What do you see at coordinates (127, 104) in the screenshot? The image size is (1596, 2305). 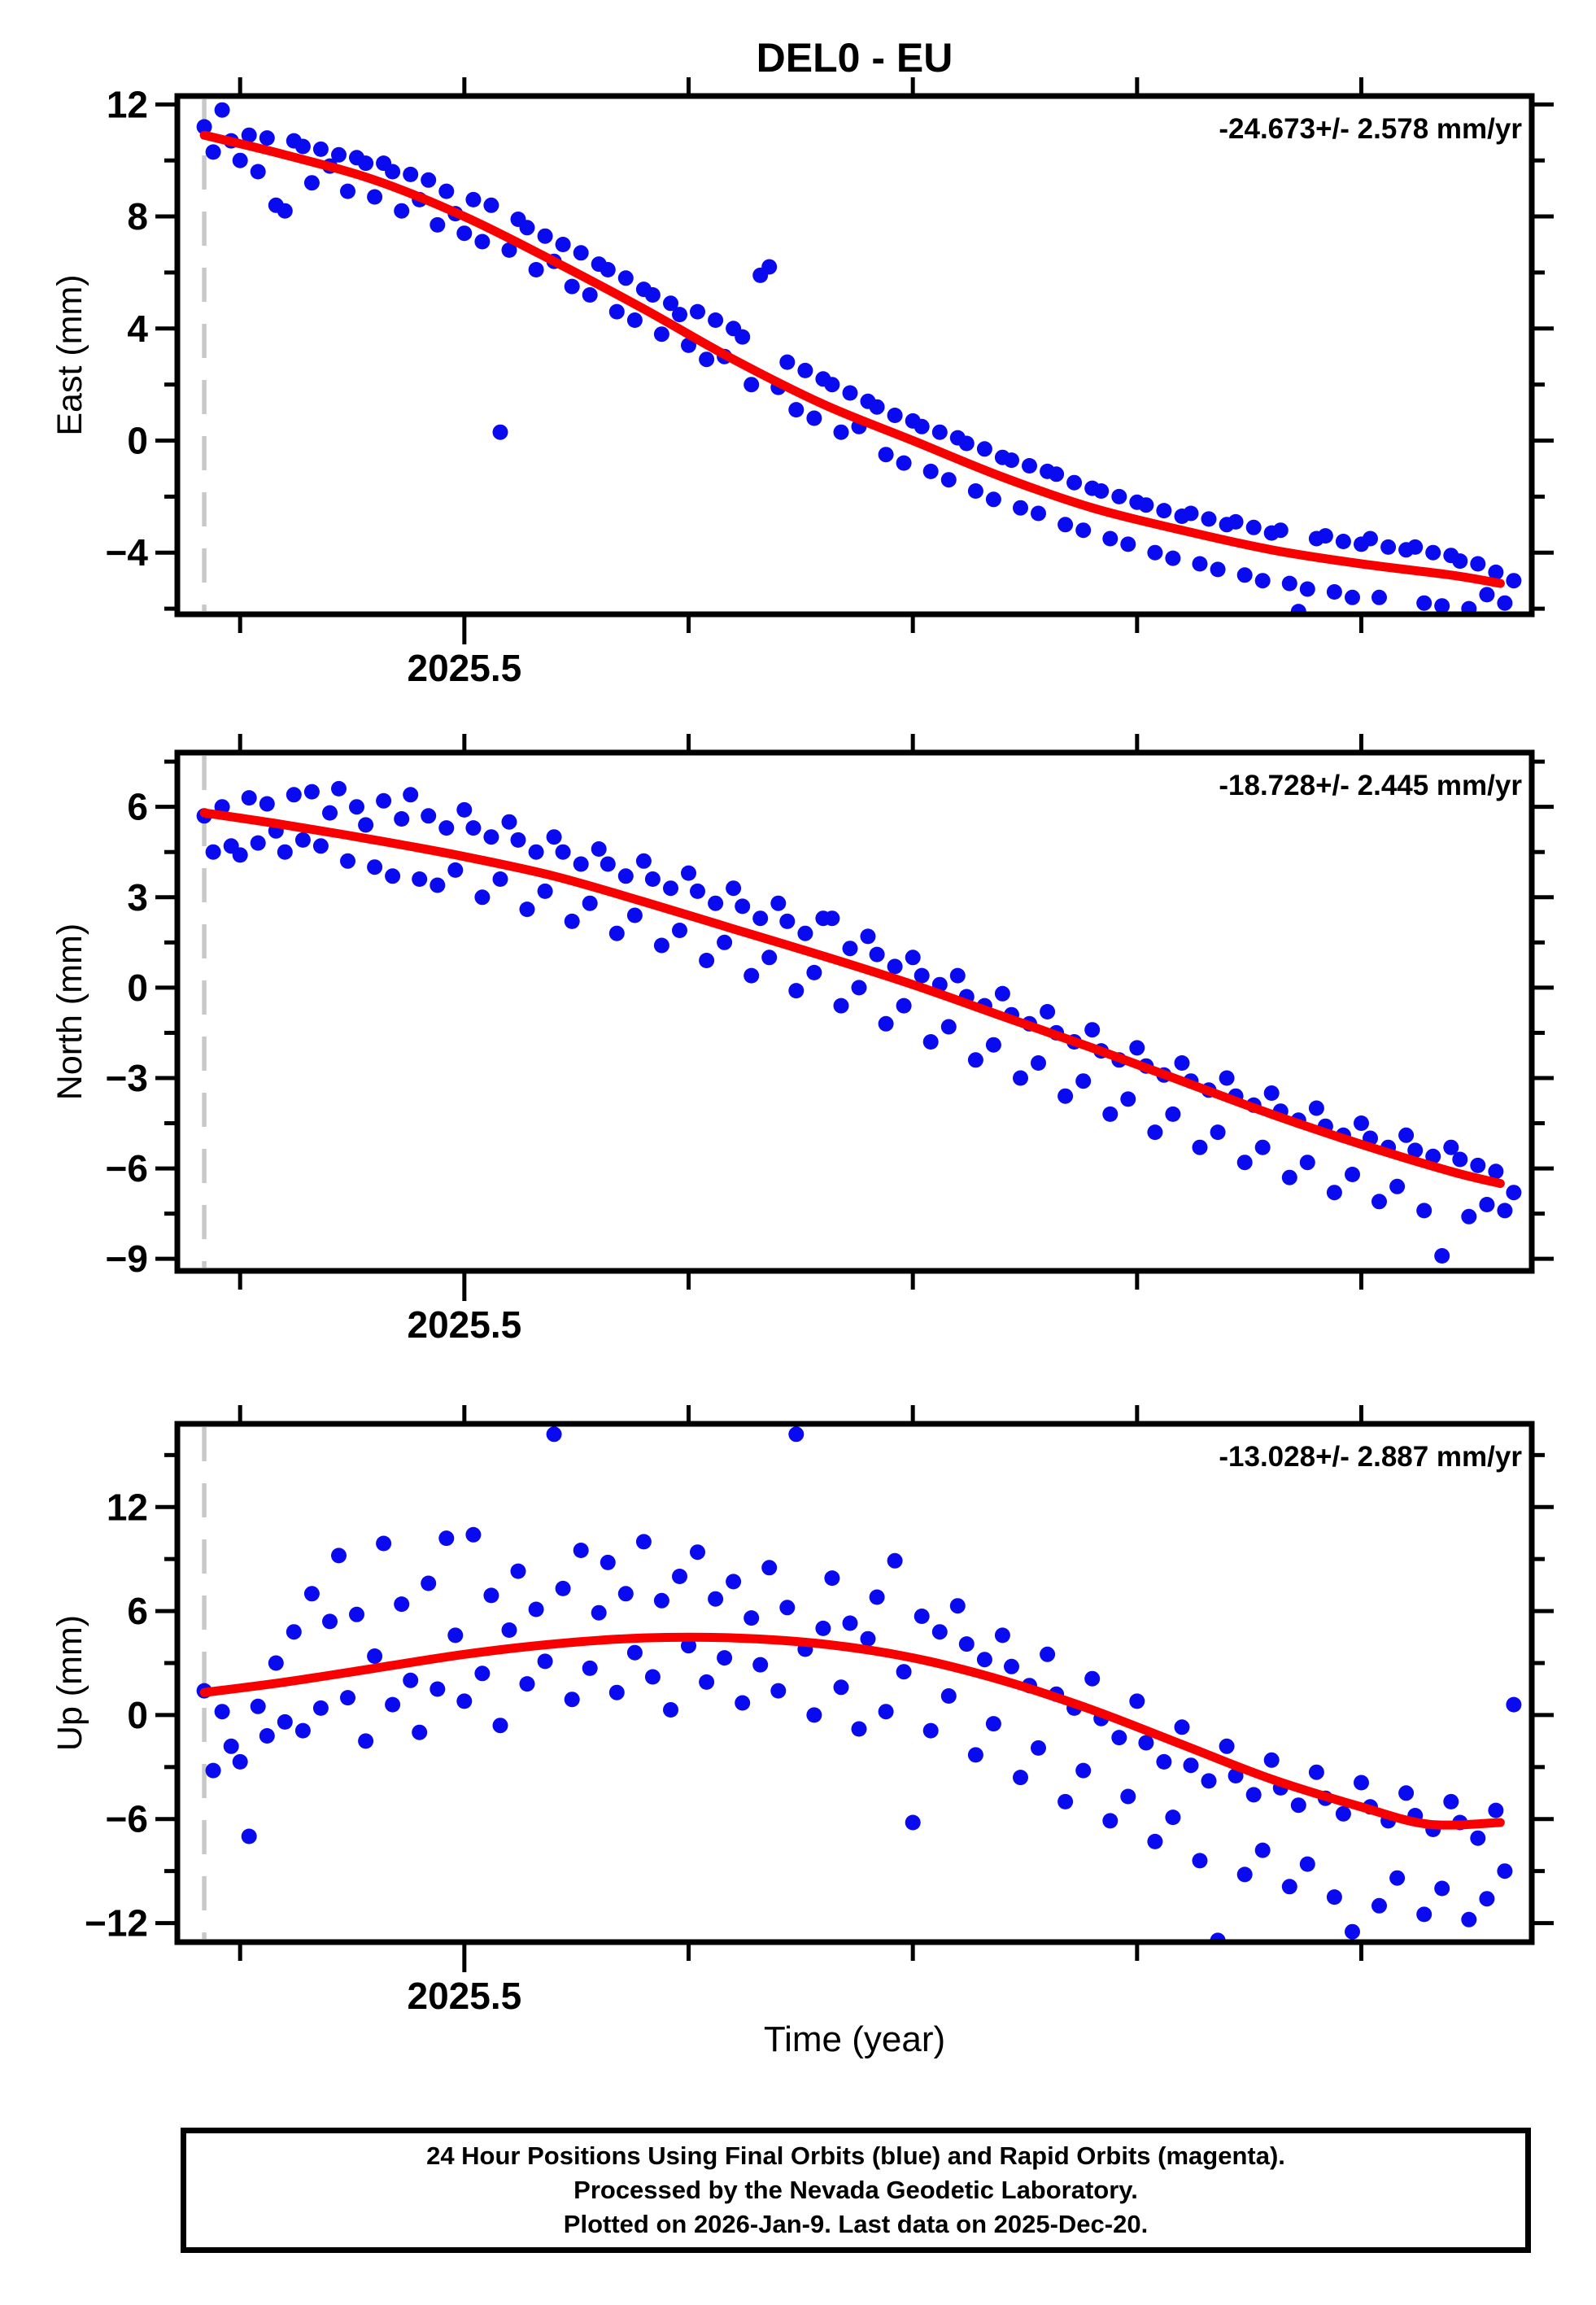 I see `east-ytick-label: 12` at bounding box center [127, 104].